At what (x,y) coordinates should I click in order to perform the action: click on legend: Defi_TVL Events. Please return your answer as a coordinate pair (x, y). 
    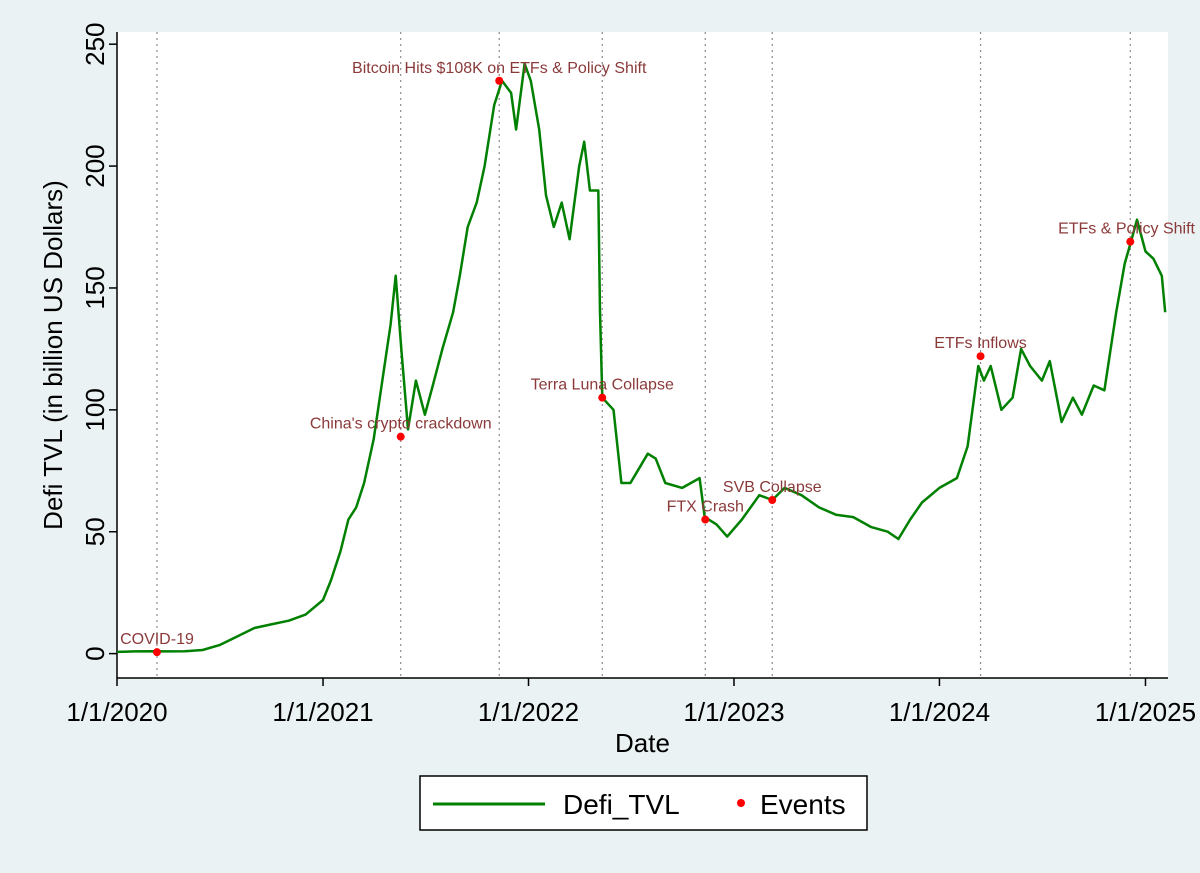
    Looking at the image, I should click on (643, 803).